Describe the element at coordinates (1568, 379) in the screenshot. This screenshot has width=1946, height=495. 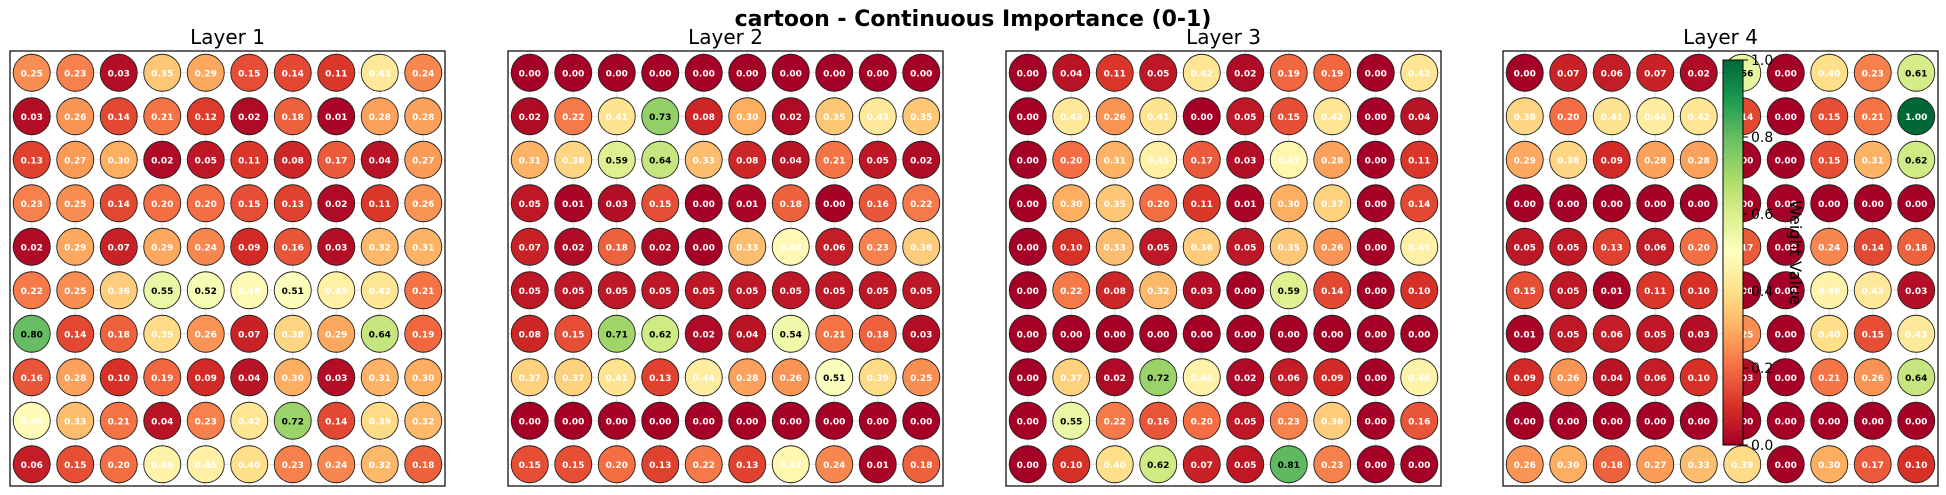
I see `weight-label: 0.26` at that location.